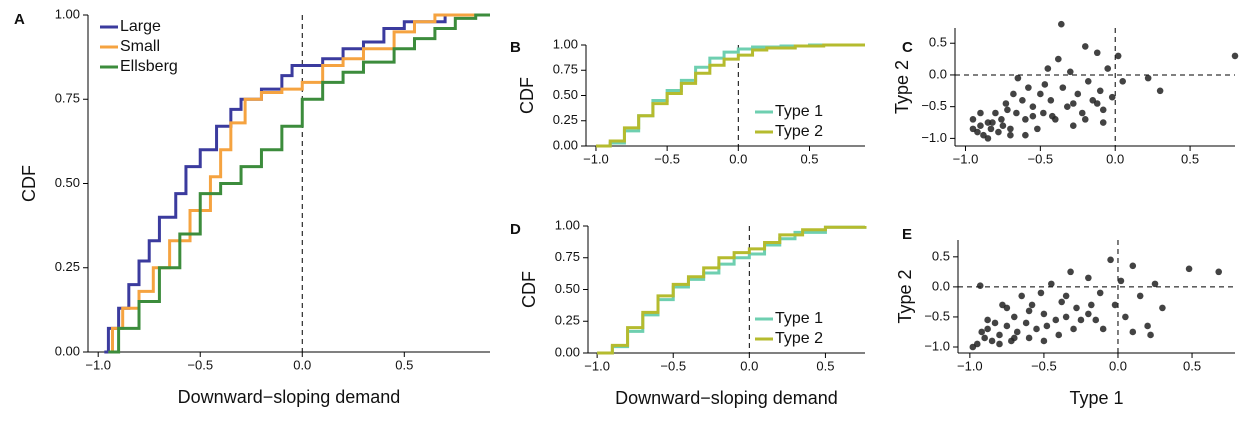 This screenshot has height=421, width=1239. What do you see at coordinates (289, 397) in the screenshot?
I see `x-axis-label: Downward−sloping demand` at bounding box center [289, 397].